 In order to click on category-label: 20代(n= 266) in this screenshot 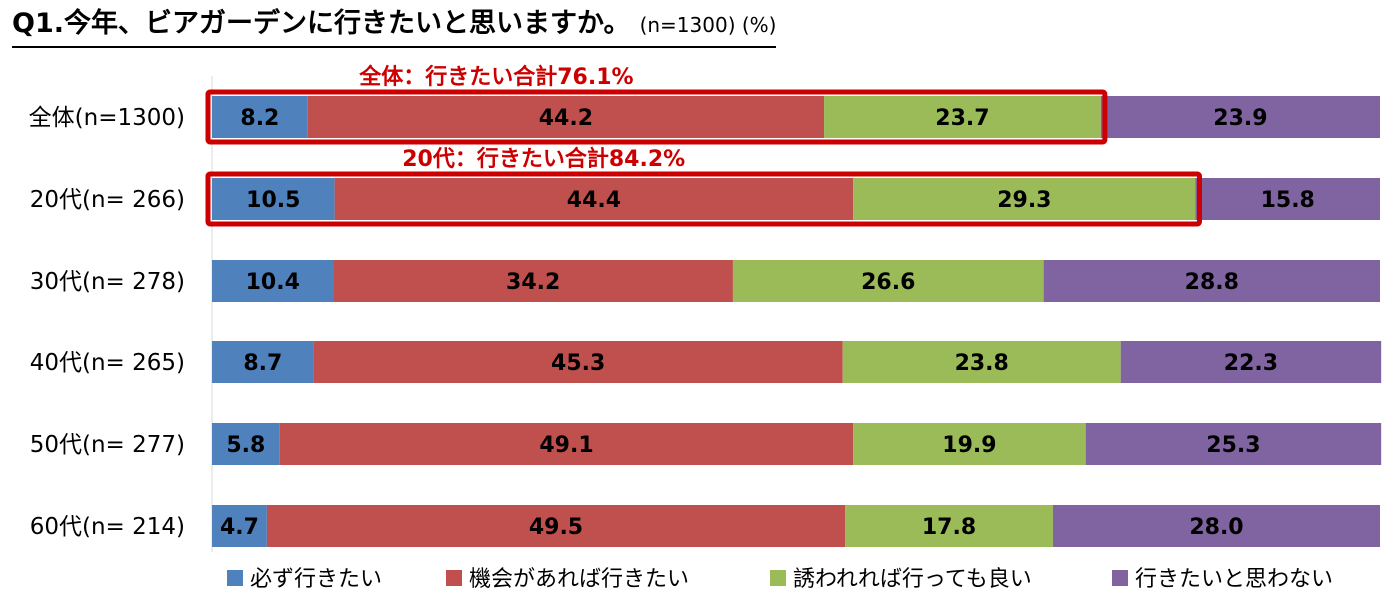, I will do `click(107, 200)`.